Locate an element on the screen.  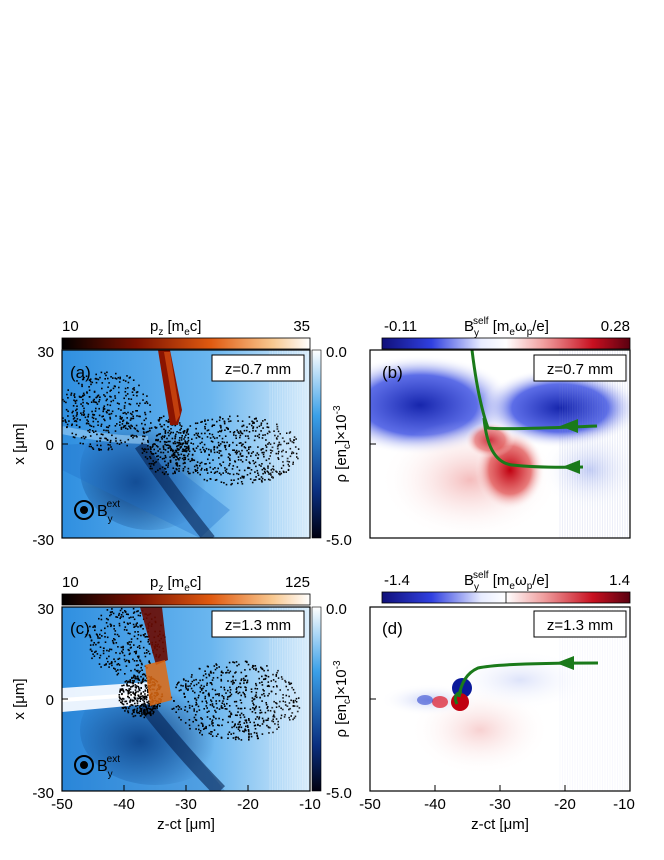
xtick-left-1: -40 is located at coordinates (124, 804).